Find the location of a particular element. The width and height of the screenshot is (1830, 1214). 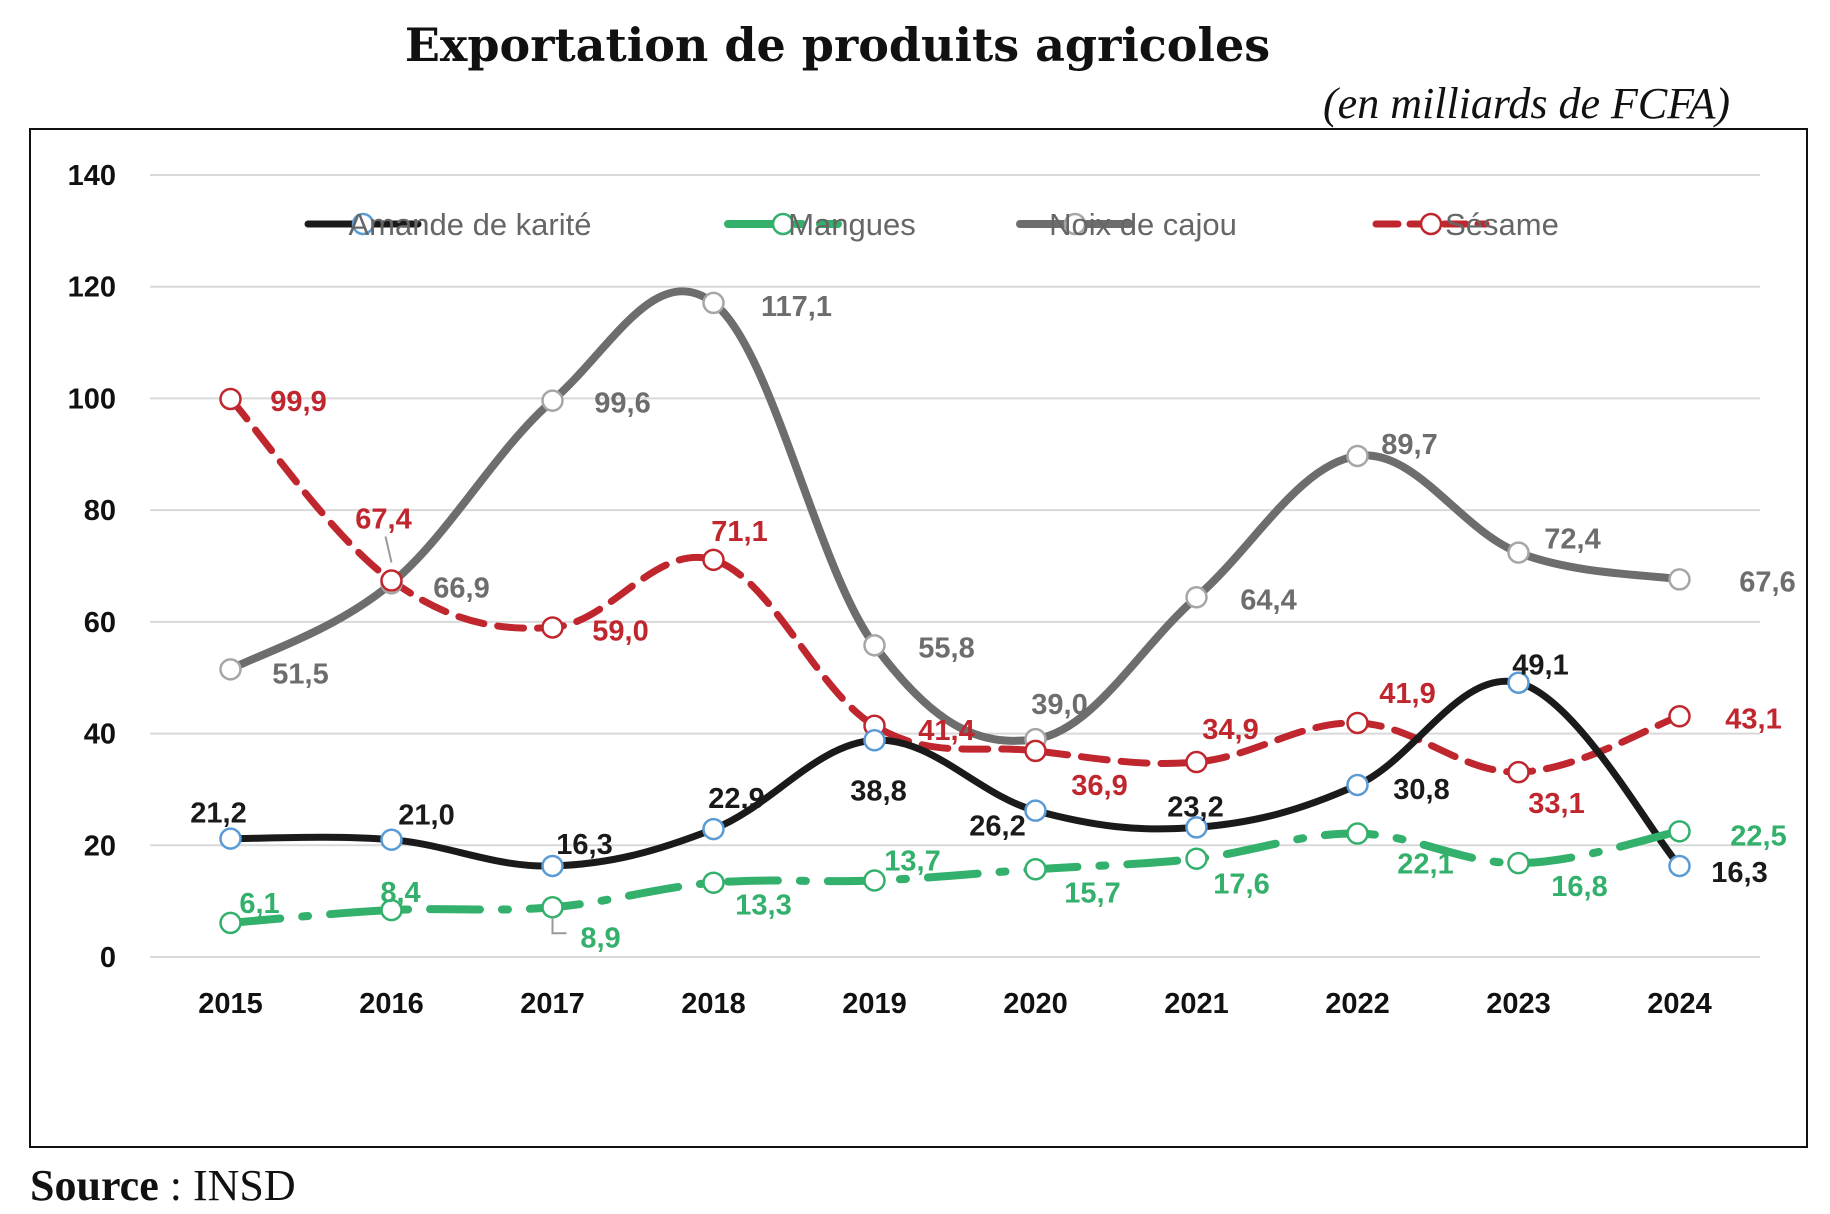

leader-line-mangues-2017 is located at coordinates (559, 926).